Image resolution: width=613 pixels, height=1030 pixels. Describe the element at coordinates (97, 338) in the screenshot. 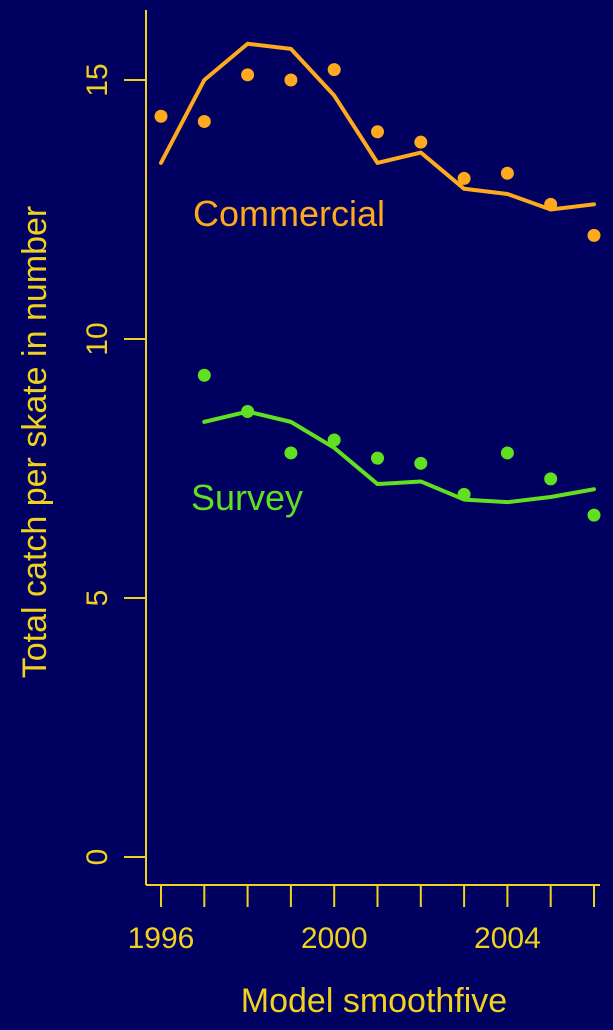

I see `y-tick-label: 10` at that location.